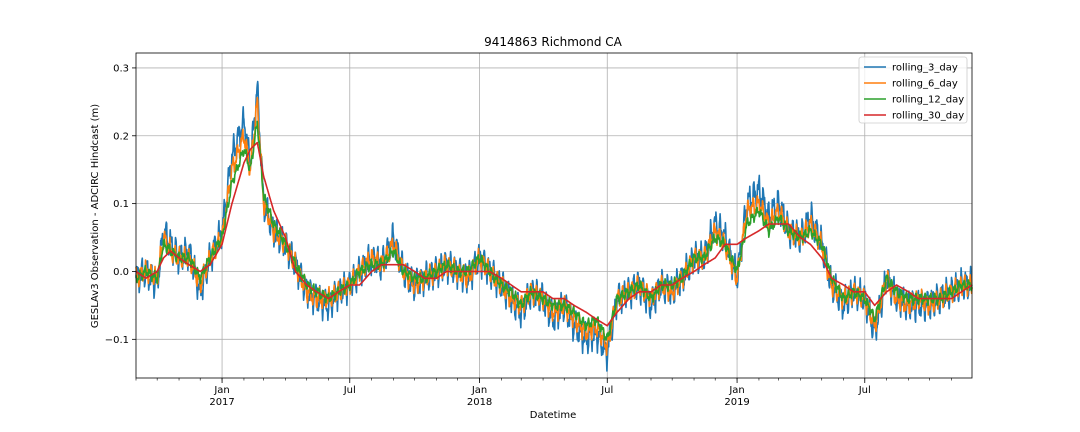 This screenshot has height=432, width=1080. Describe the element at coordinates (121, 68) in the screenshot. I see `y-tick-label: 0.3` at that location.